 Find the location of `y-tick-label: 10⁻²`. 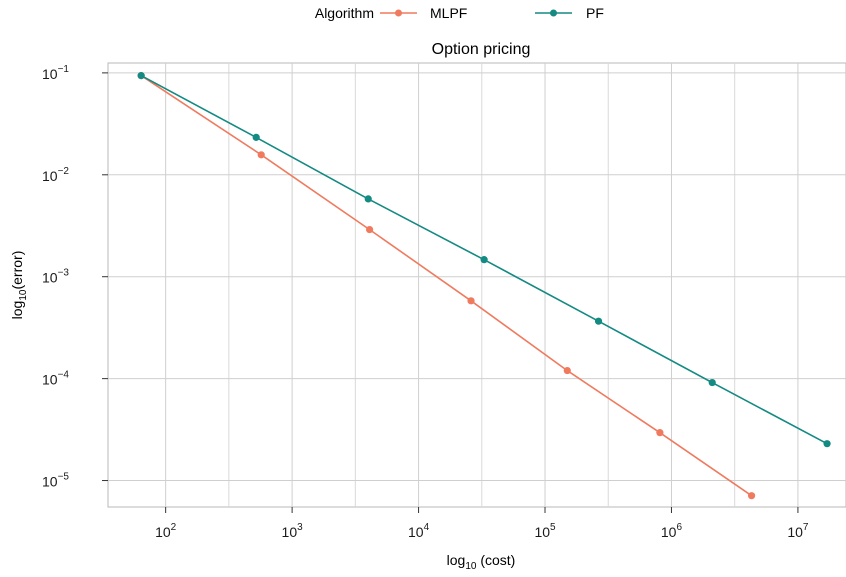

y-tick-label: 10⁻² is located at coordinates (55, 175).